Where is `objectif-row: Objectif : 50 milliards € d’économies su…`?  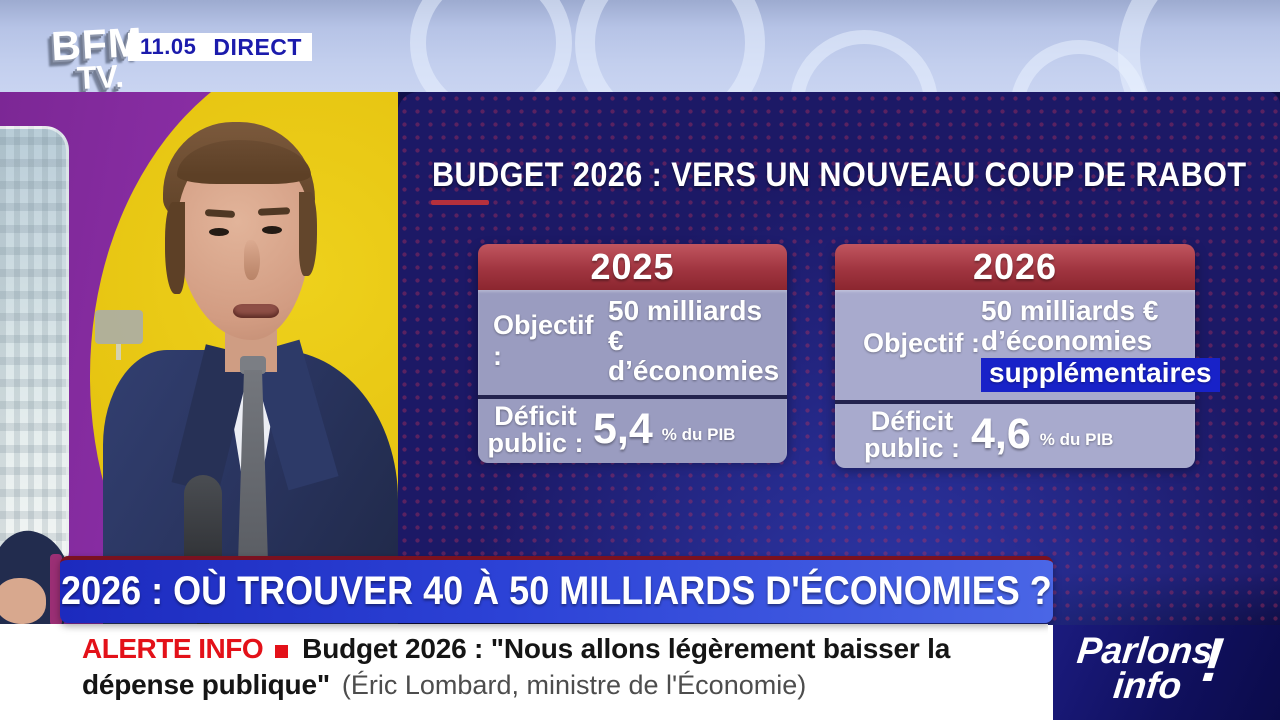 objectif-row: Objectif : 50 milliards € d’économies su… is located at coordinates (1027, 345).